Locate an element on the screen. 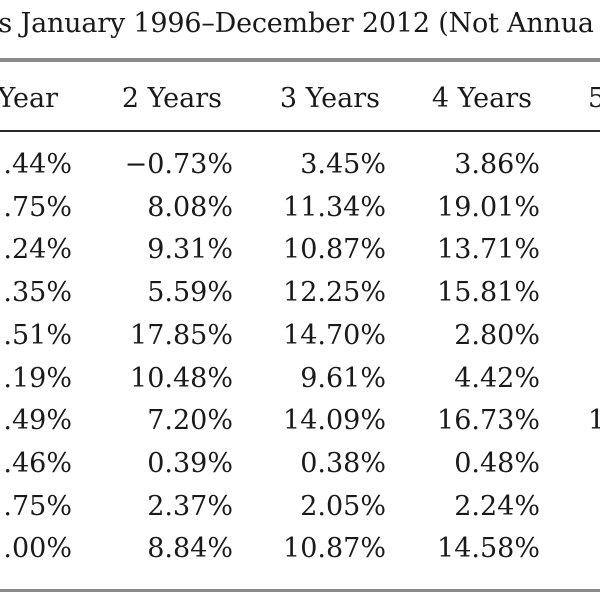  cell-5-years: 1 is located at coordinates (594, 421).